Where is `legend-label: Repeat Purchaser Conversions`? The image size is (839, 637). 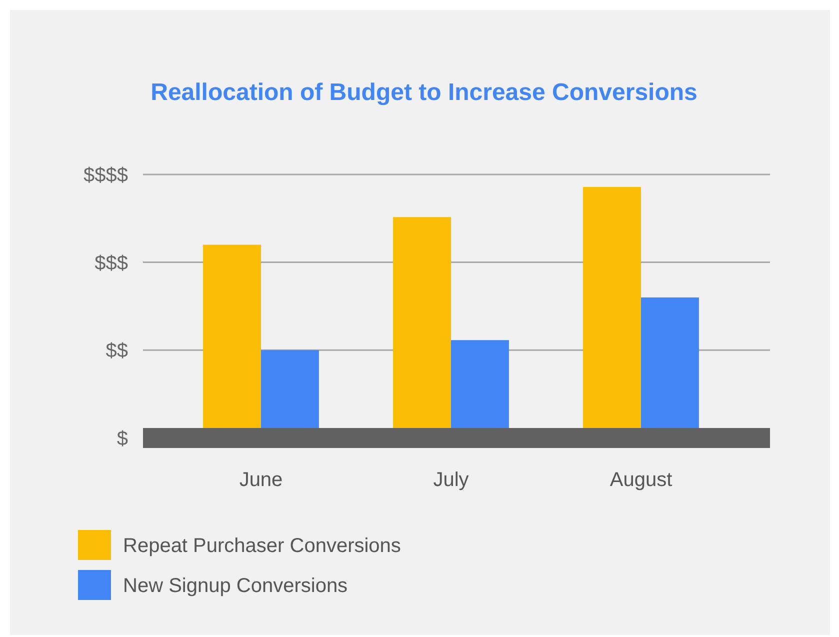
legend-label: Repeat Purchaser Conversions is located at coordinates (262, 546).